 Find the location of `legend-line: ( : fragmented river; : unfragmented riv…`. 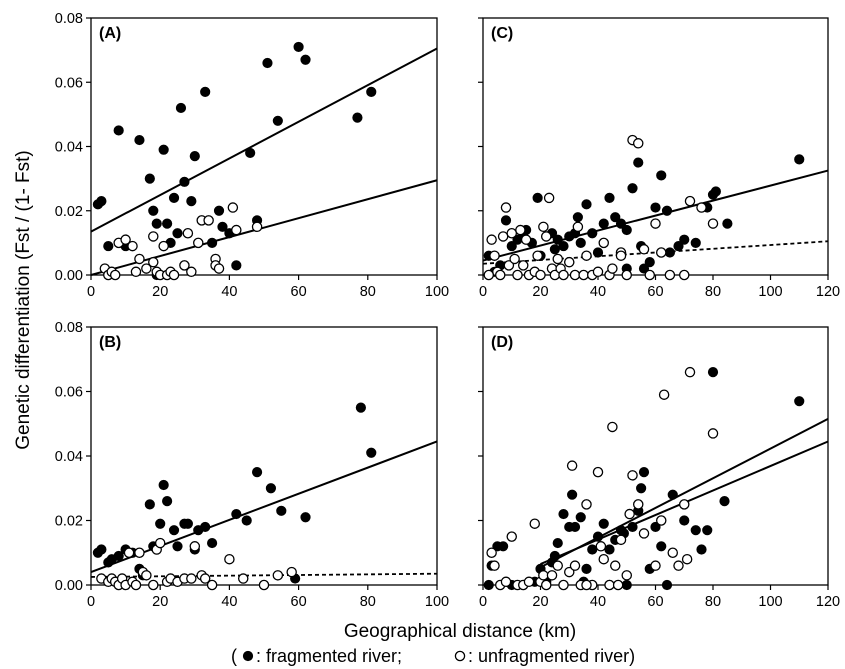

legend-line: ( : fragmented river; : unfragmented riv… is located at coordinates (433, 656).